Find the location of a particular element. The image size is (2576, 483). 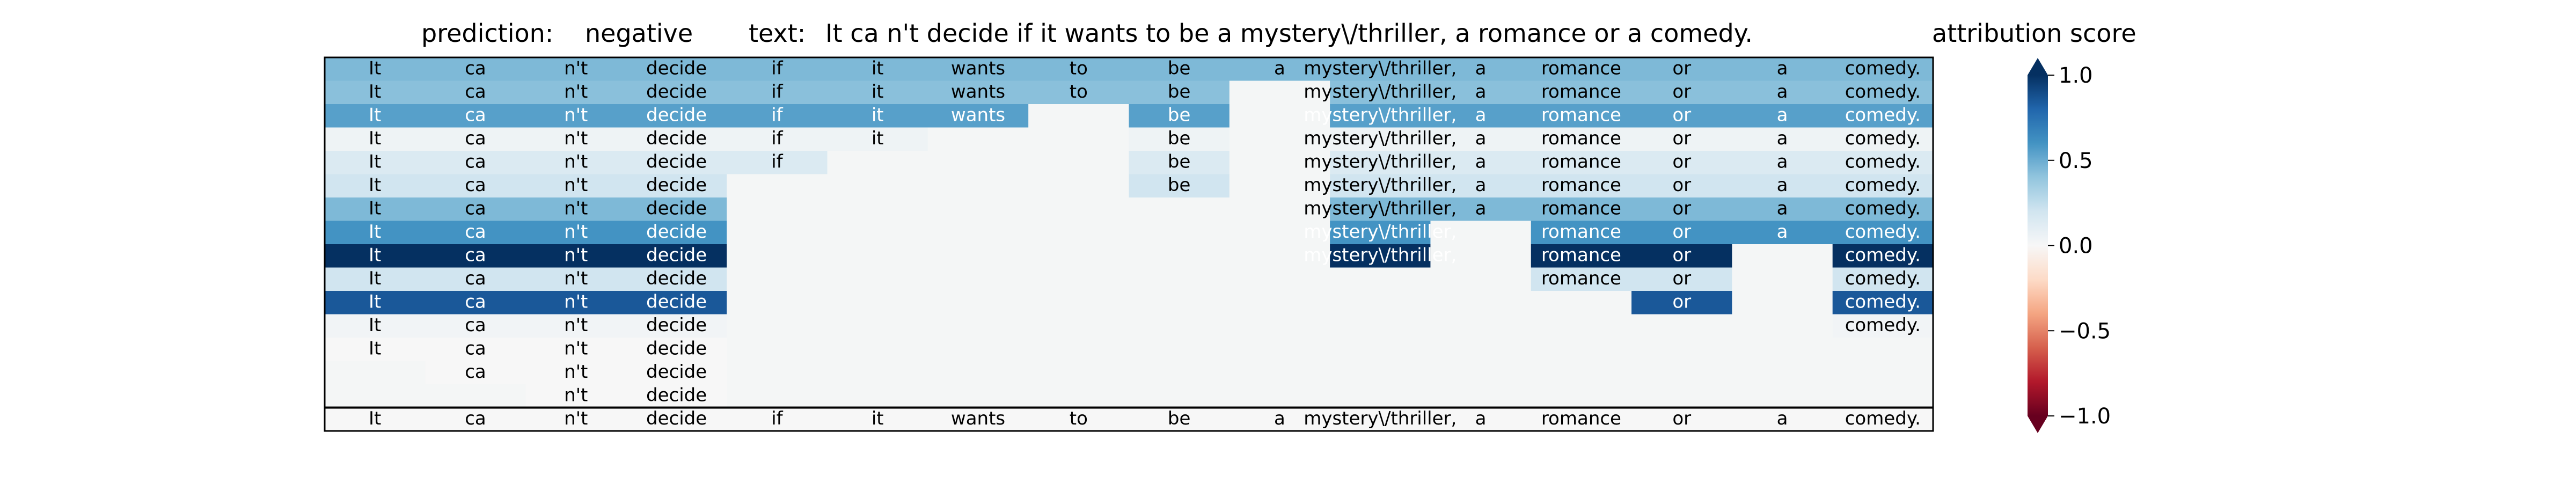

colorbar-tick-label: −1.0 is located at coordinates (2085, 416).